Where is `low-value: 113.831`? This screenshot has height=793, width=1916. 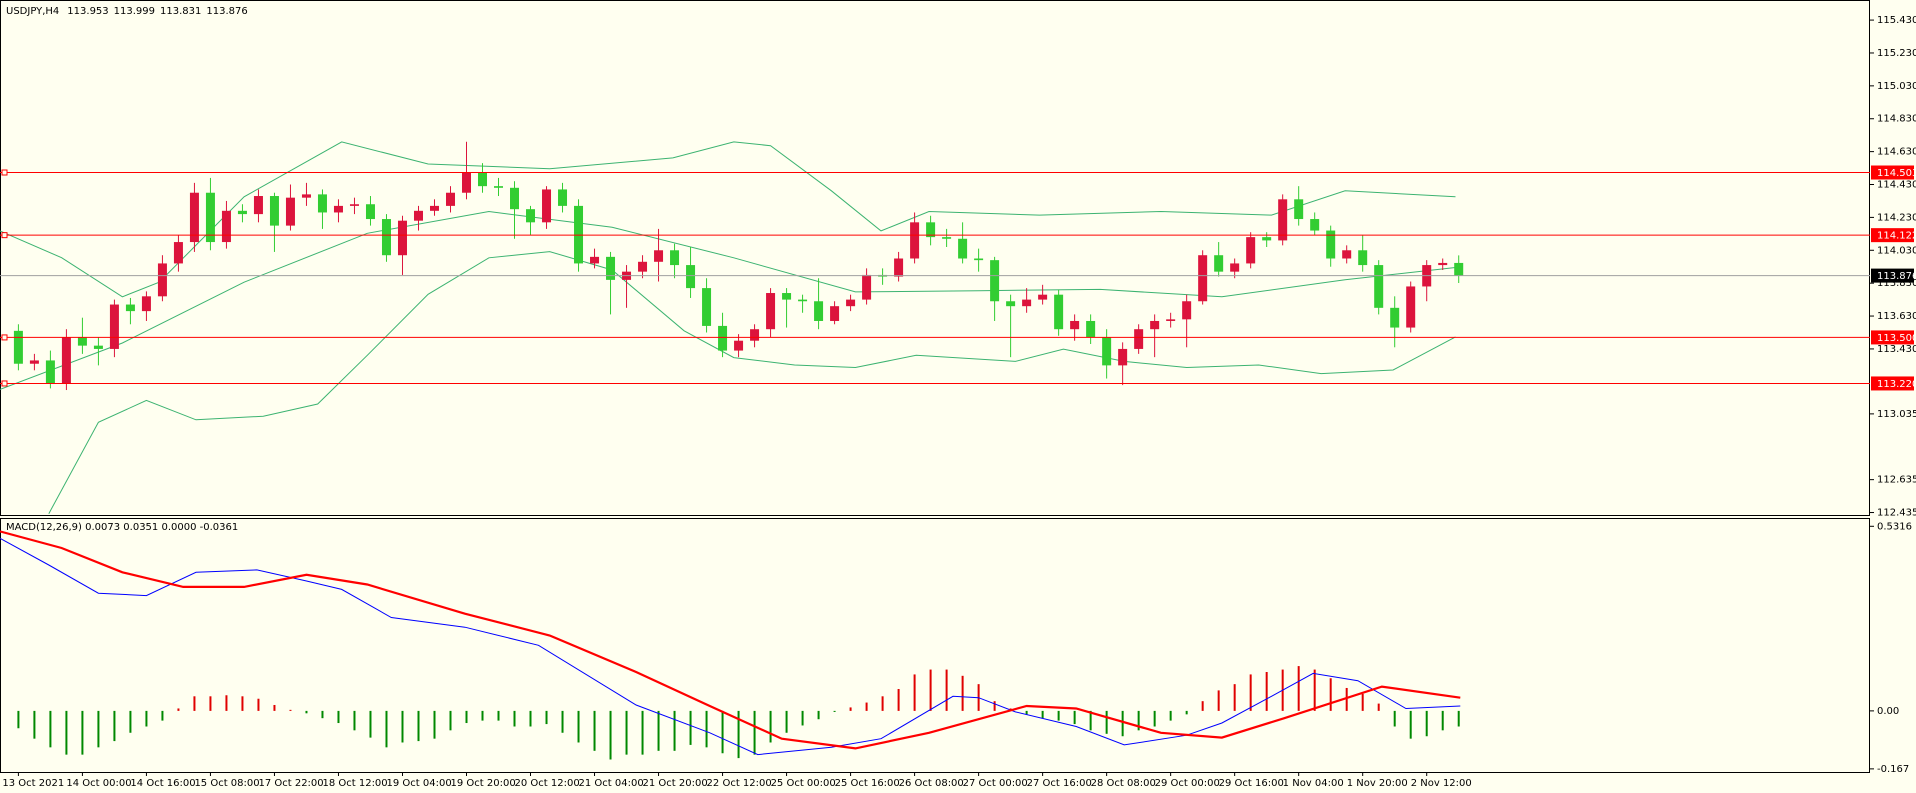 low-value: 113.831 is located at coordinates (180, 11).